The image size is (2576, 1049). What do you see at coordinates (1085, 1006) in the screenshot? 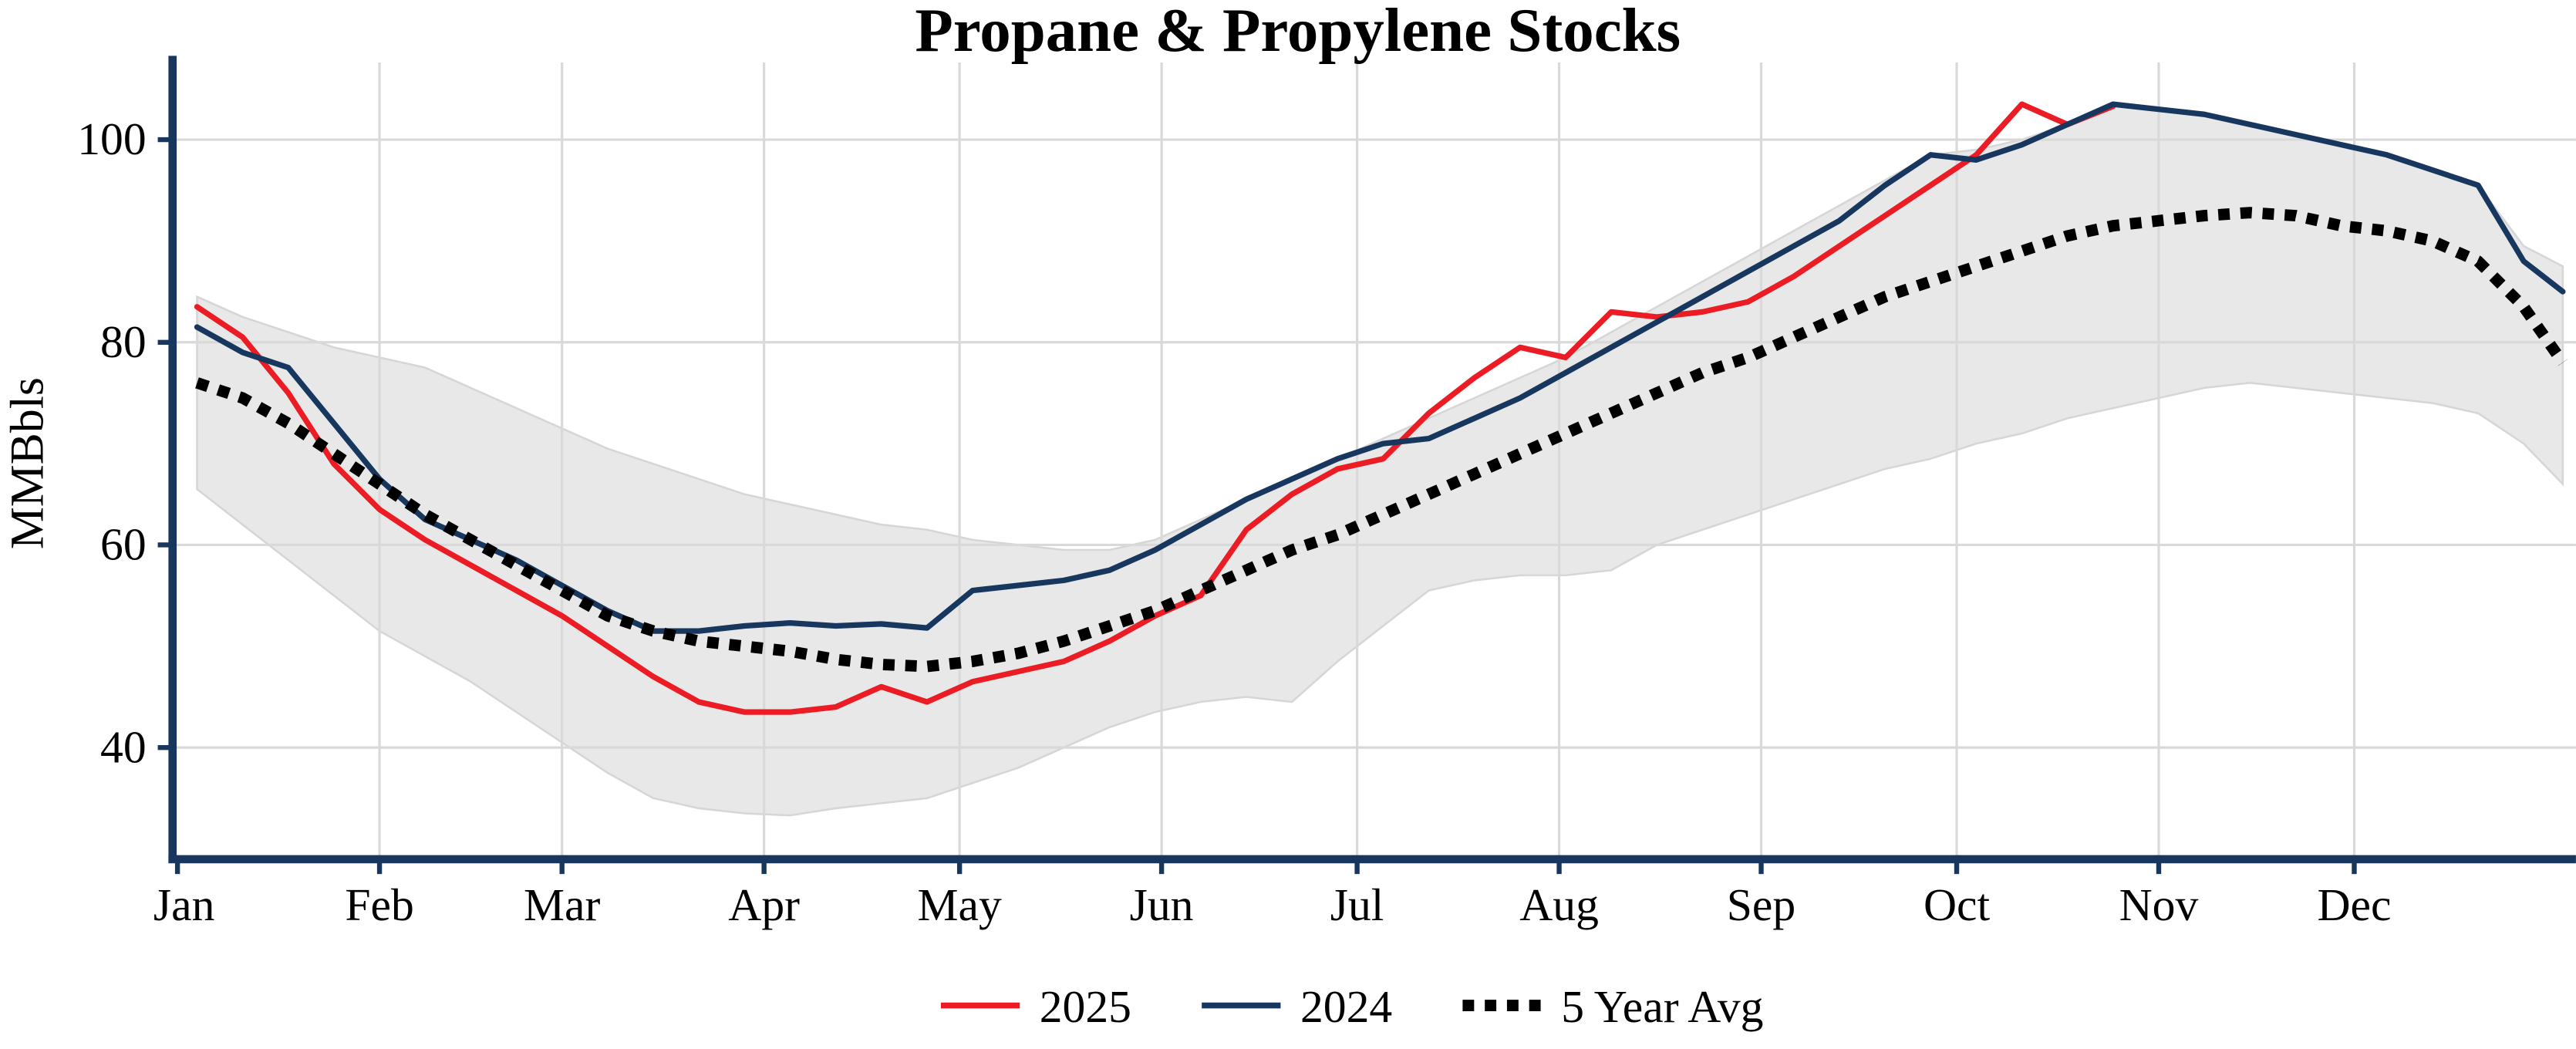
I see `legend-label-2025: 2025` at bounding box center [1085, 1006].